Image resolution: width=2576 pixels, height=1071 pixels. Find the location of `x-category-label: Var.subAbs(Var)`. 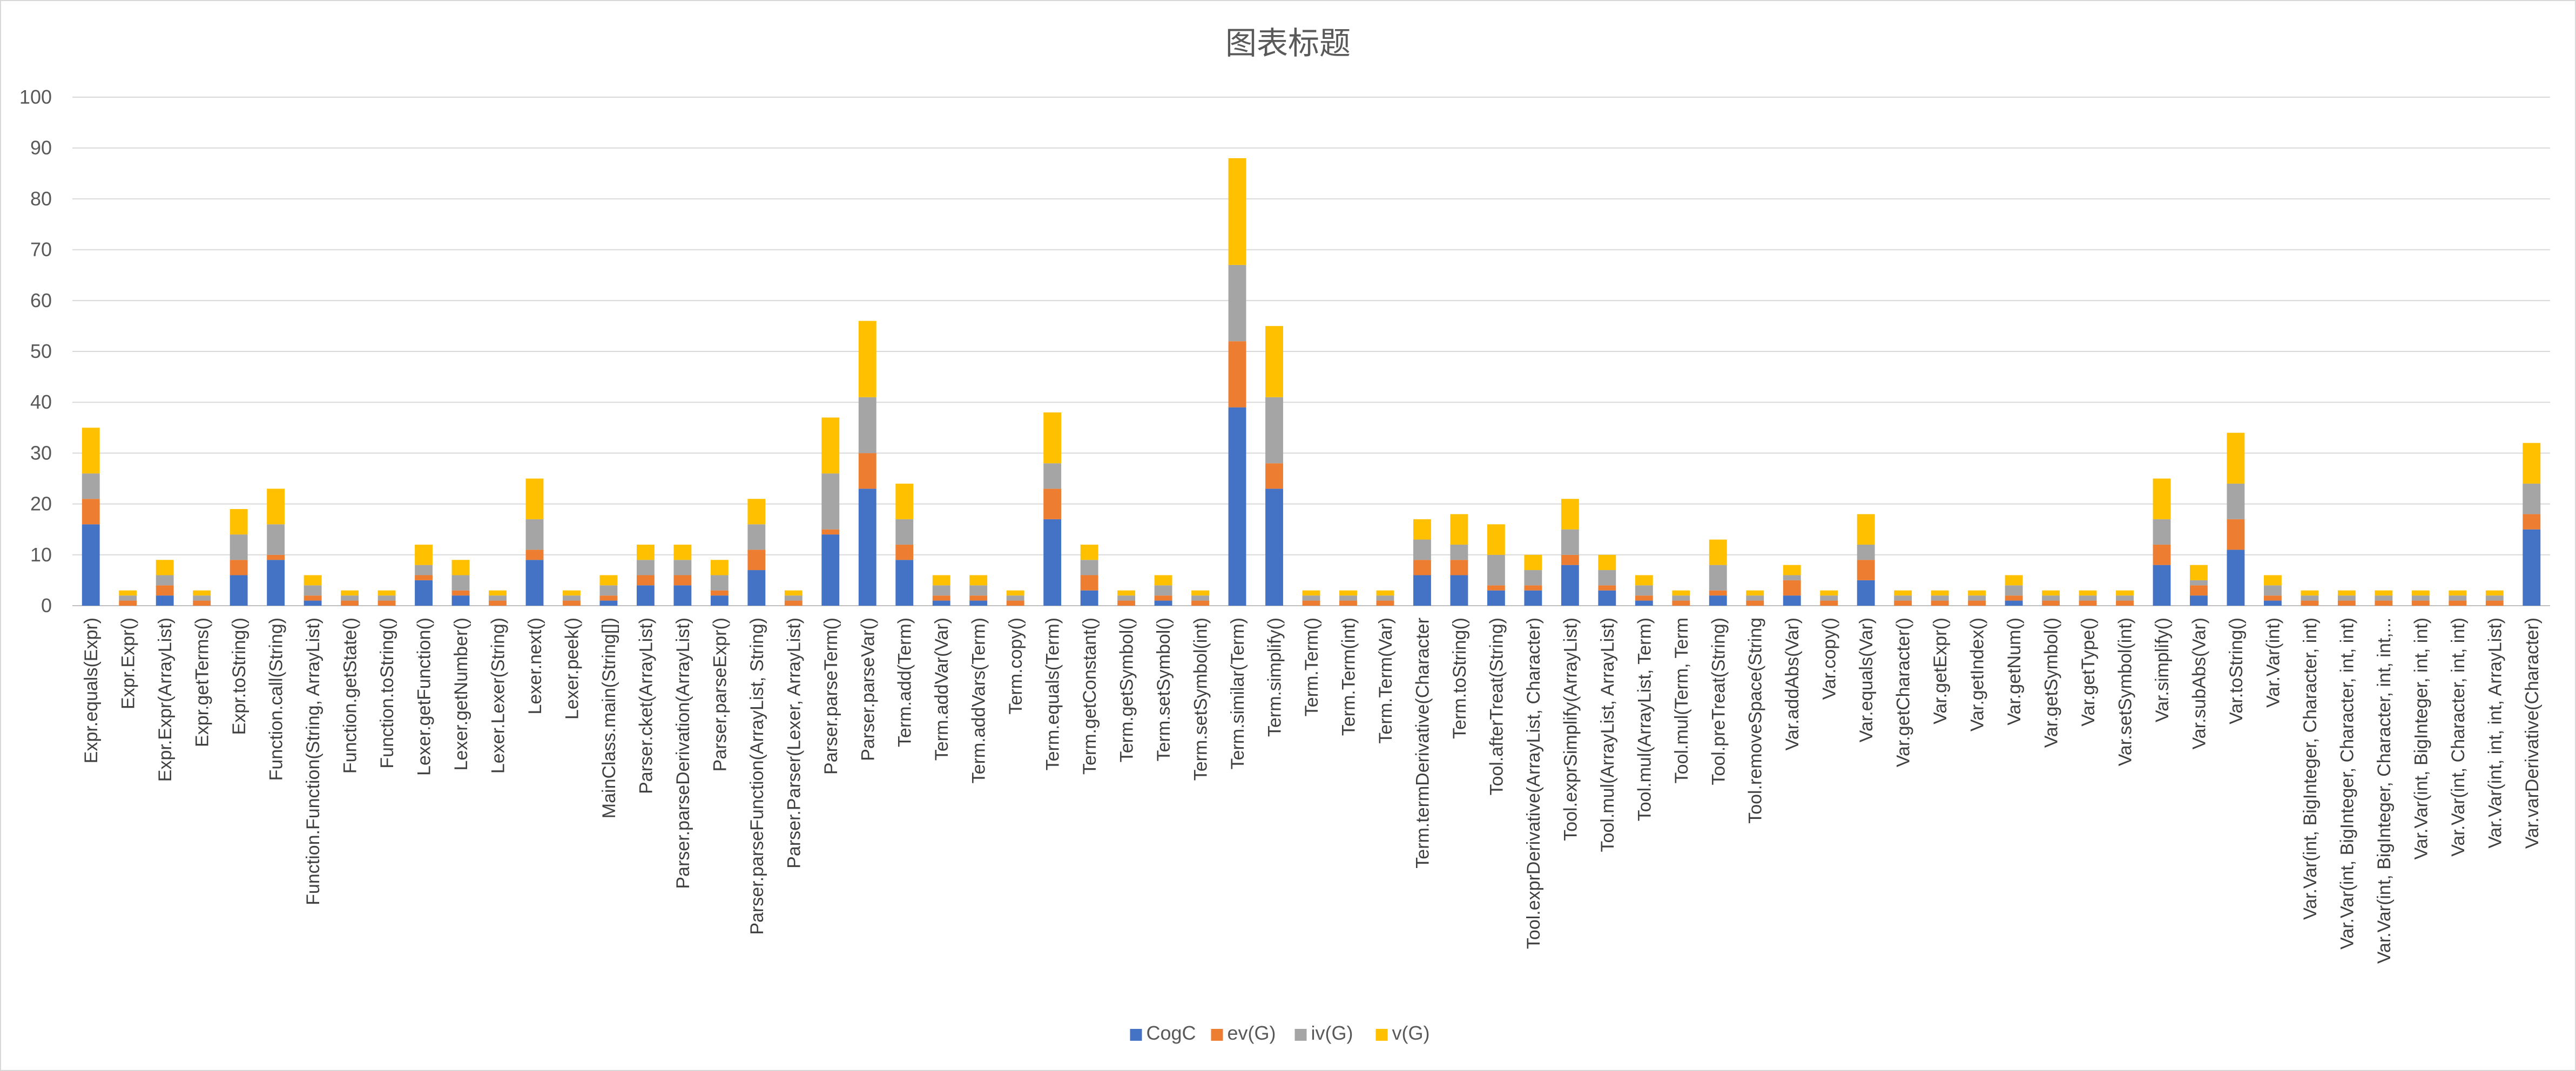

x-category-label: Var.subAbs(Var) is located at coordinates (2199, 684).